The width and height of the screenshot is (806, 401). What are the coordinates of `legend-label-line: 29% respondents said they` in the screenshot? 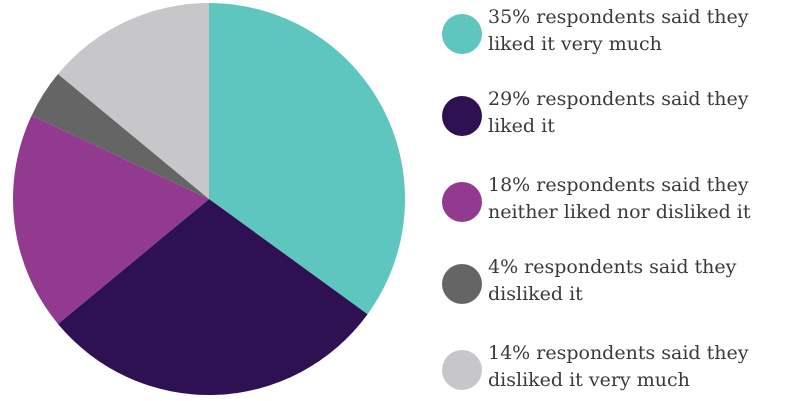 It's located at (618, 99).